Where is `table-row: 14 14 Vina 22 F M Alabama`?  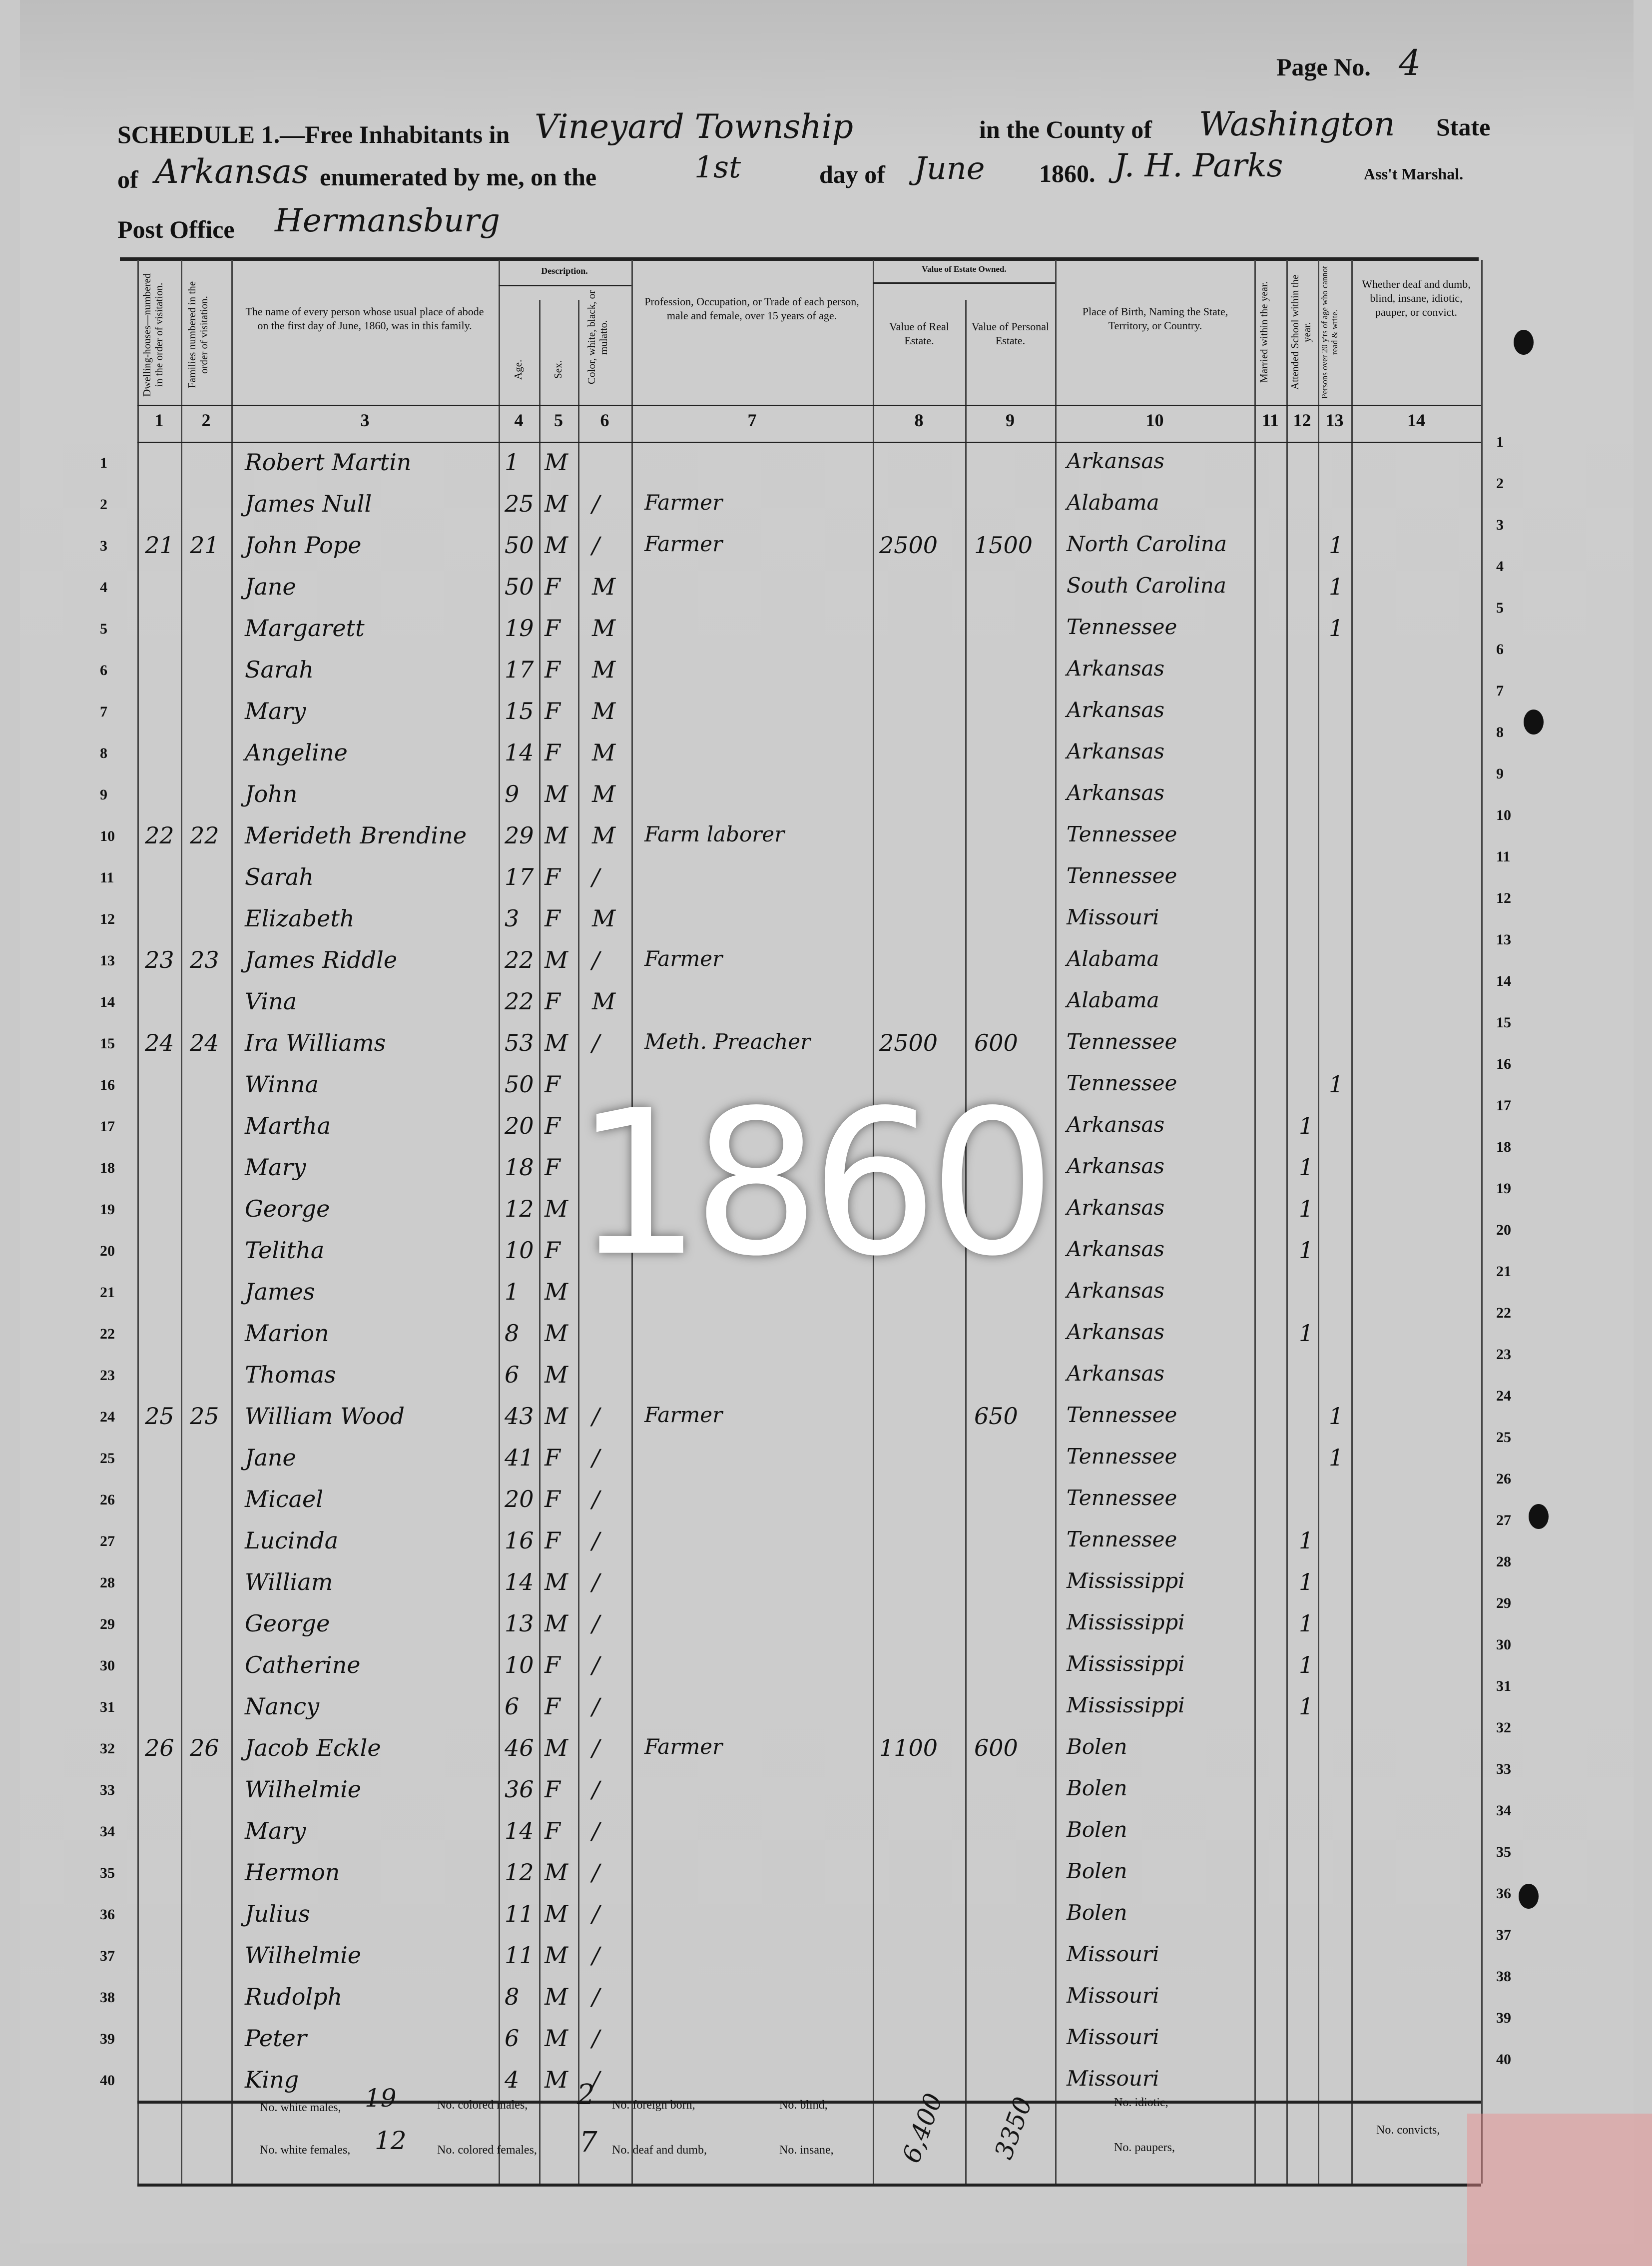
table-row: 14 14 Vina 22 F M Alabama is located at coordinates (826, 997).